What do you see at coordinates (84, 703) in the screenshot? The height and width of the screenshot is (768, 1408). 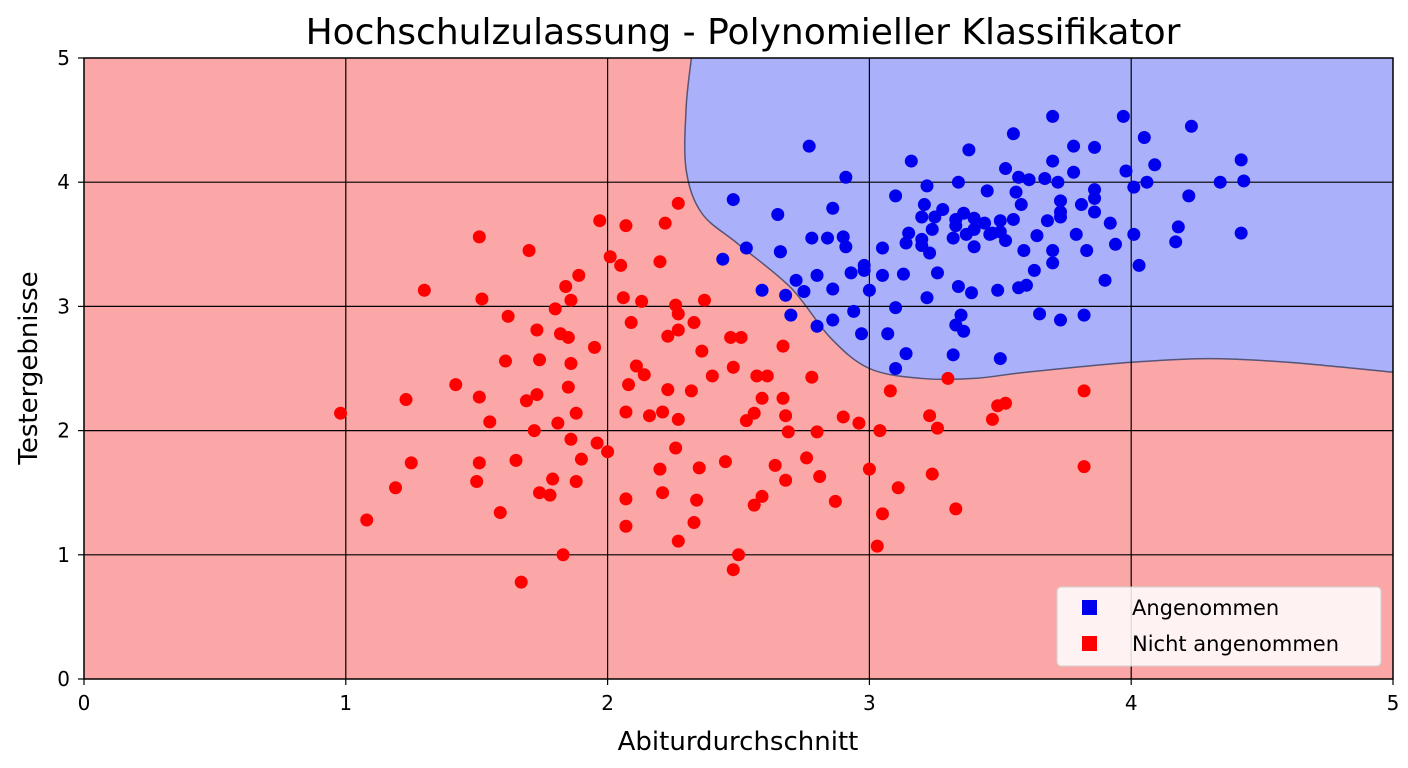 I see `x-tick-label: 0` at bounding box center [84, 703].